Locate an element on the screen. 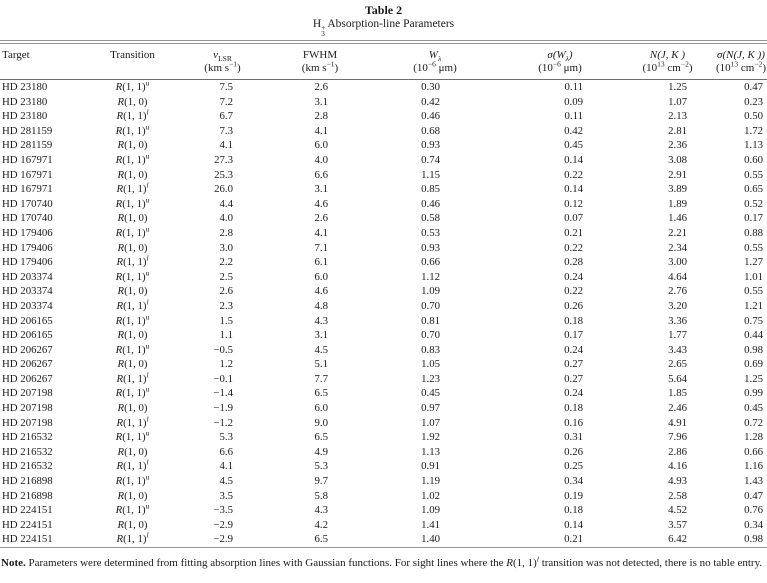 This screenshot has height=583, width=767. sigma-n-cell: 1.13 is located at coordinates (753, 145).